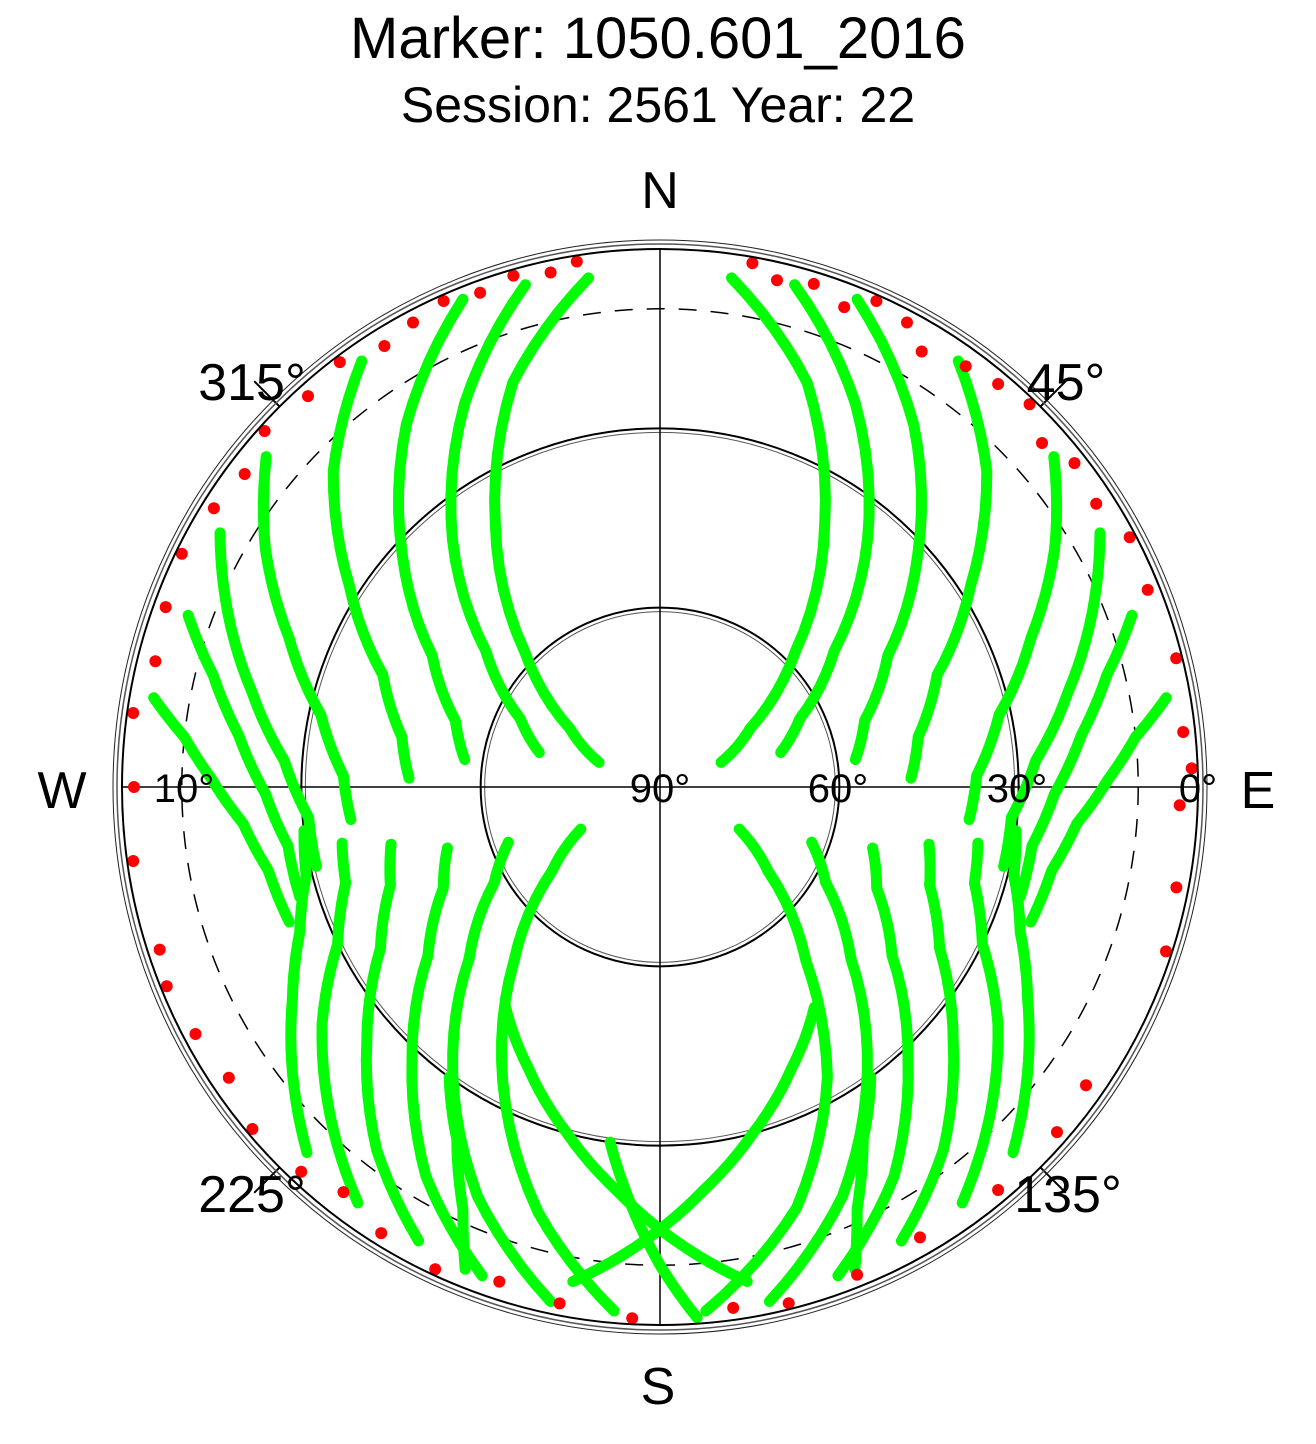  I want to click on azimuth-label-225: 225°, so click(252, 1195).